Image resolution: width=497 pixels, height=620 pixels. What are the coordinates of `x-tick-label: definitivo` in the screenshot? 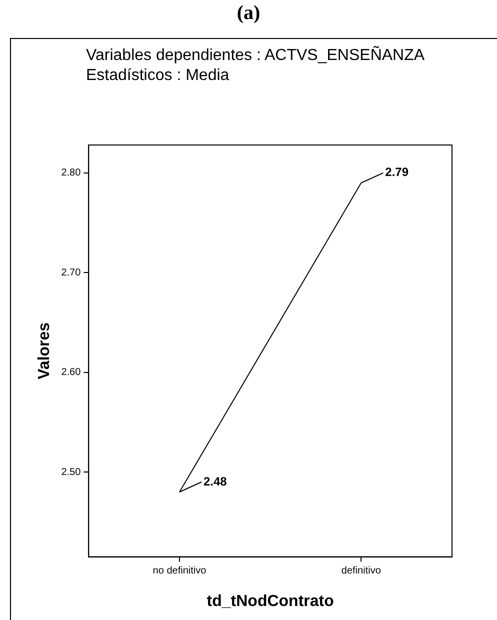 It's located at (361, 571).